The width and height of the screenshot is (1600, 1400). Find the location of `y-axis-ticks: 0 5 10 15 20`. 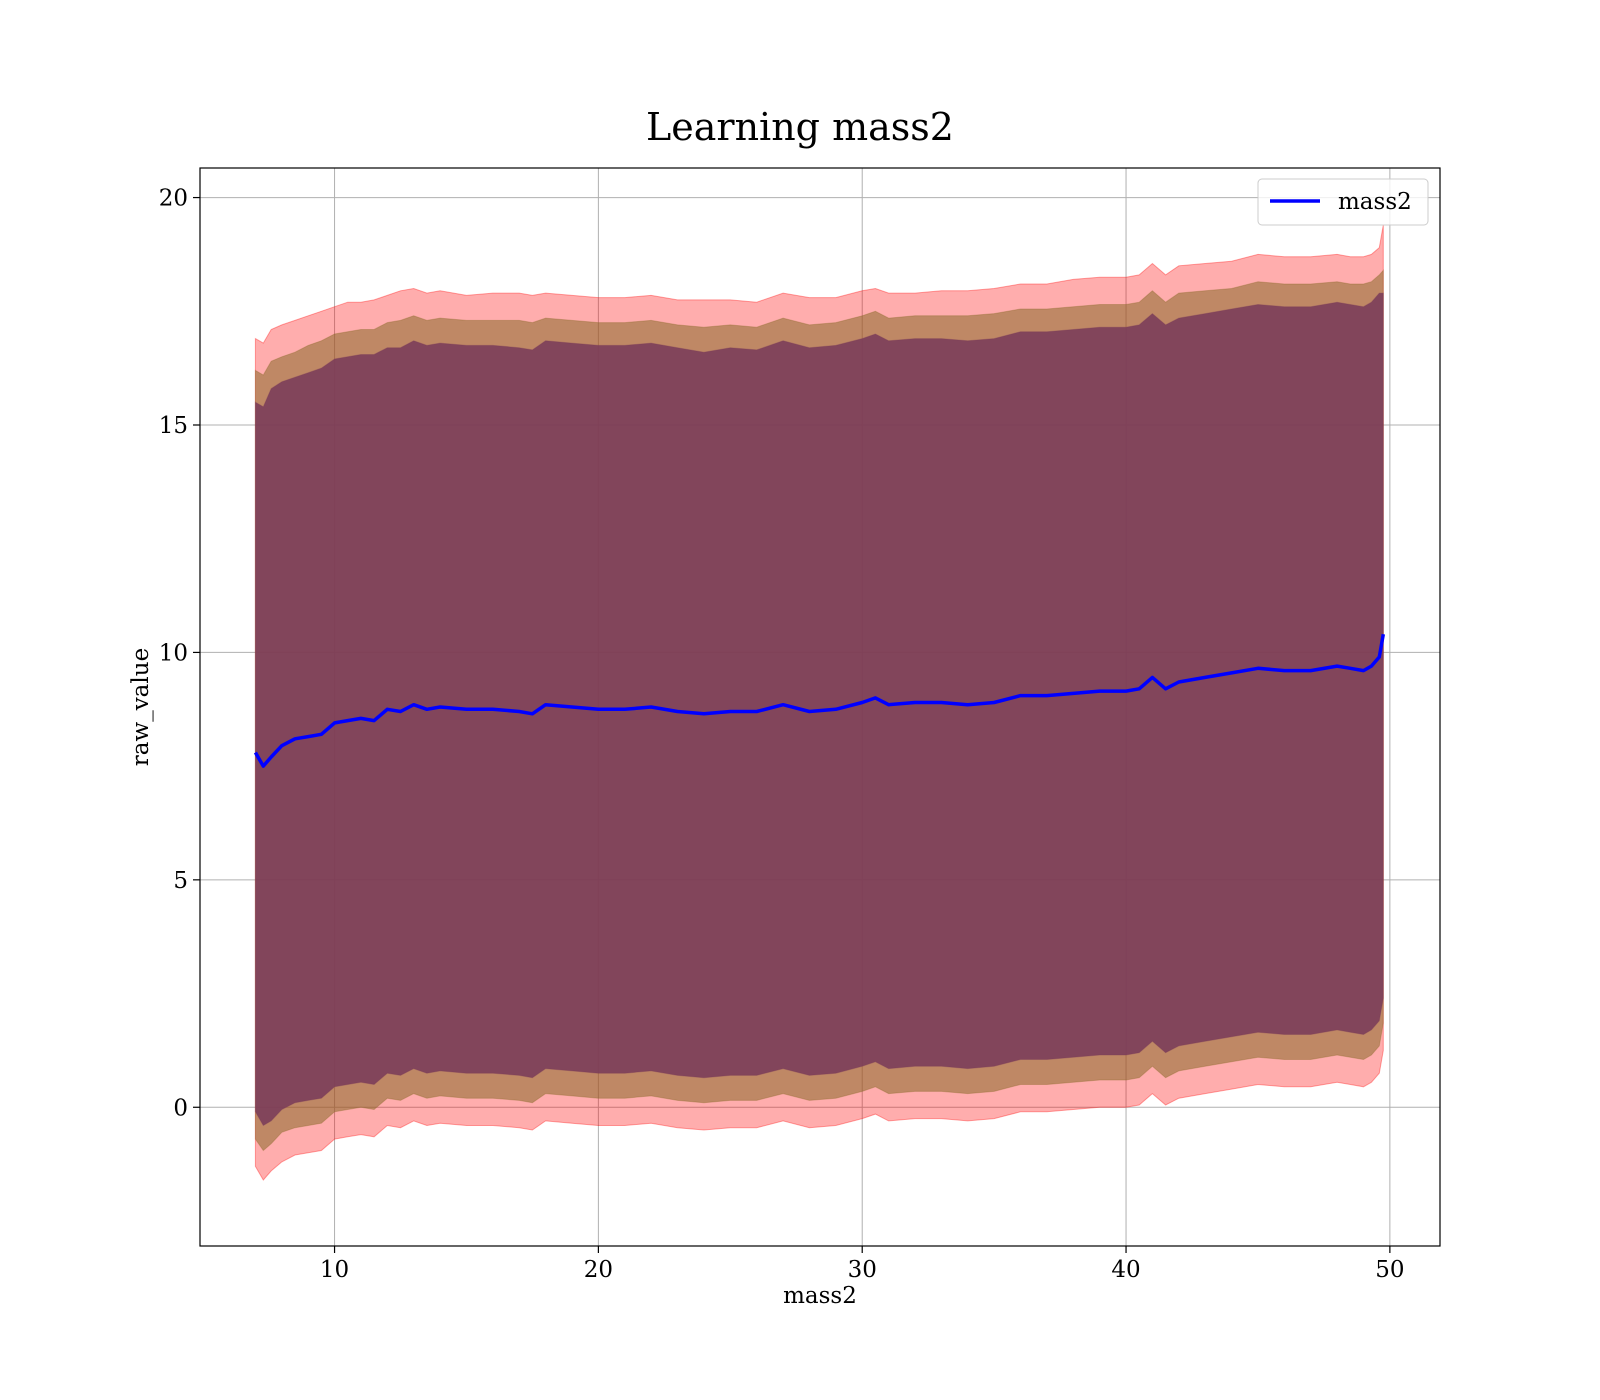

y-axis-ticks: 0 5 10 15 20 is located at coordinates (179, 653).